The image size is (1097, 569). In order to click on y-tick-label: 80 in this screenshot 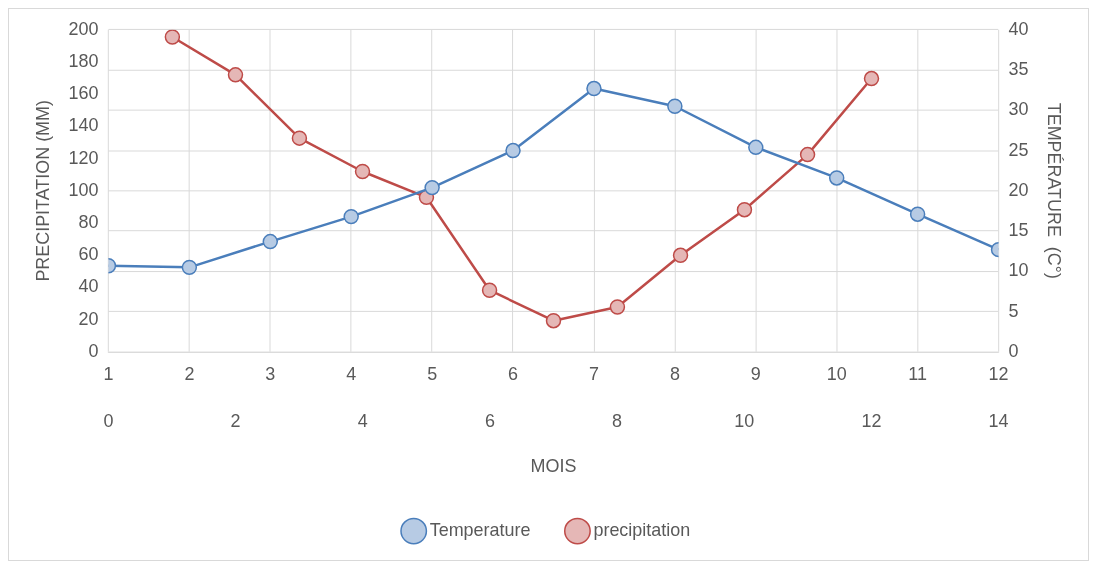, I will do `click(88, 222)`.